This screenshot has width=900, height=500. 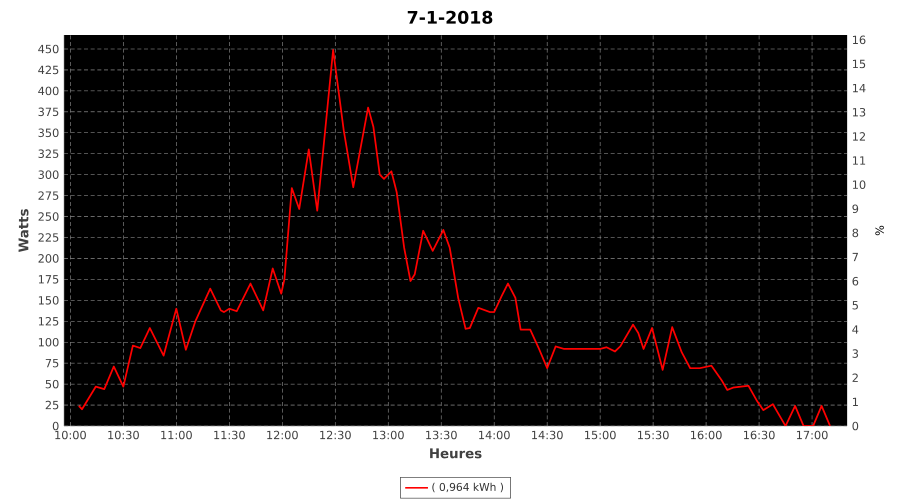 I want to click on y-tick-label: 200, so click(x=48, y=258).